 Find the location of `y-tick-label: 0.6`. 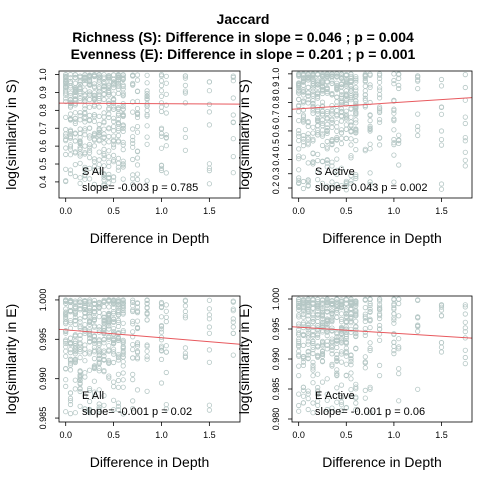

y-tick-label: 0.6 is located at coordinates (276, 131).